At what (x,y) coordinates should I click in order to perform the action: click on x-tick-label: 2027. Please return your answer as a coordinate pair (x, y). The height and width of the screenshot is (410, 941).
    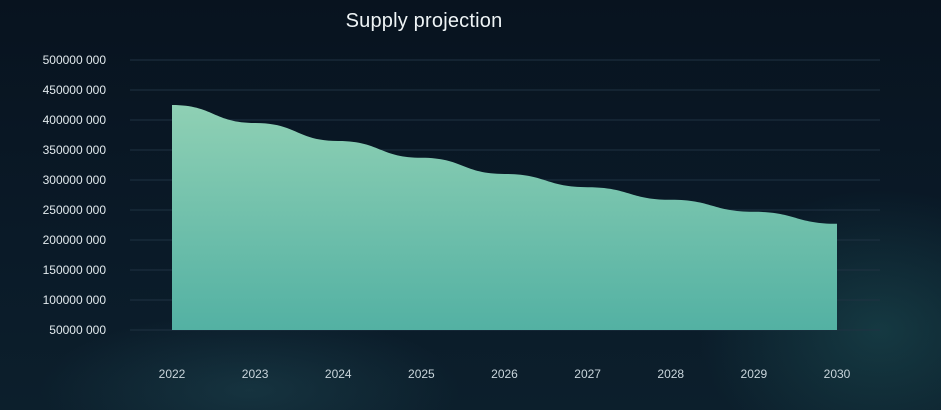
    Looking at the image, I should click on (587, 374).